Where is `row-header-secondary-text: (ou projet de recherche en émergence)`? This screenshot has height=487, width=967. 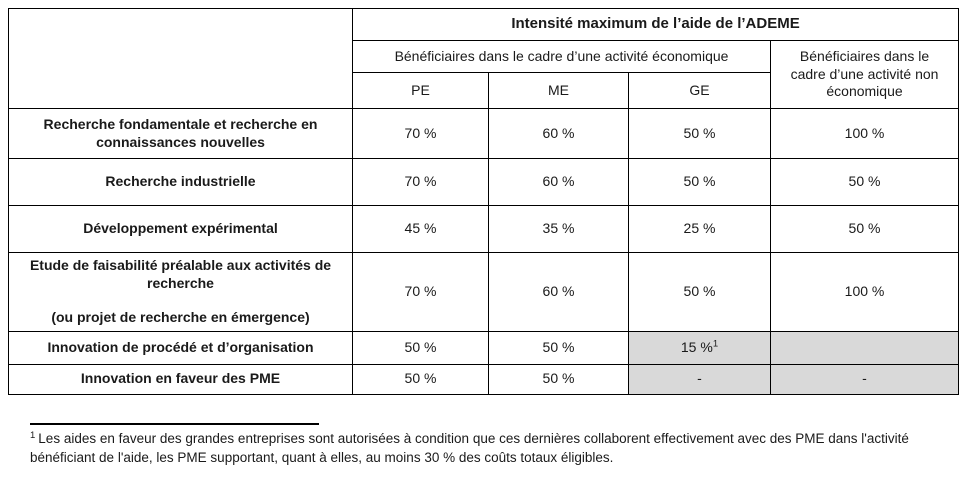
row-header-secondary-text: (ou projet de recherche en émergence) is located at coordinates (180, 317).